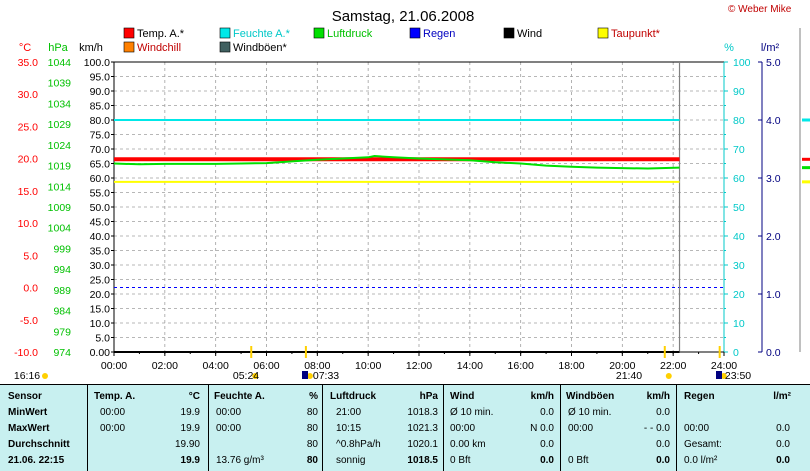 Image resolution: width=810 pixels, height=471 pixels. I want to click on temp-value: 19.9, so click(190, 412).